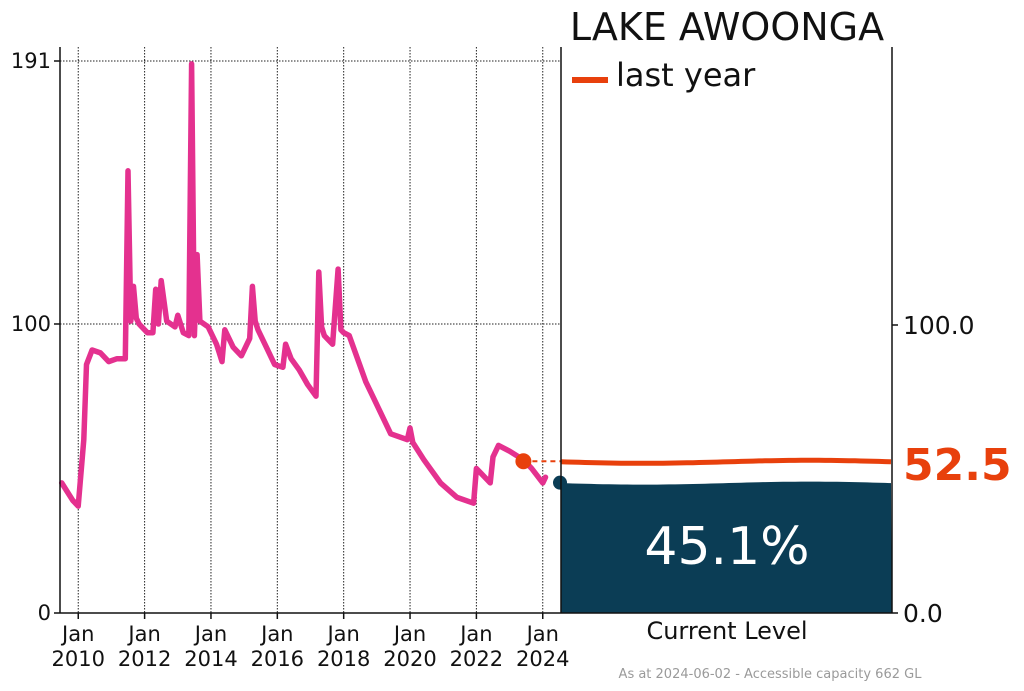  Describe the element at coordinates (277, 659) in the screenshot. I see `x-tick-label: 2016` at that location.